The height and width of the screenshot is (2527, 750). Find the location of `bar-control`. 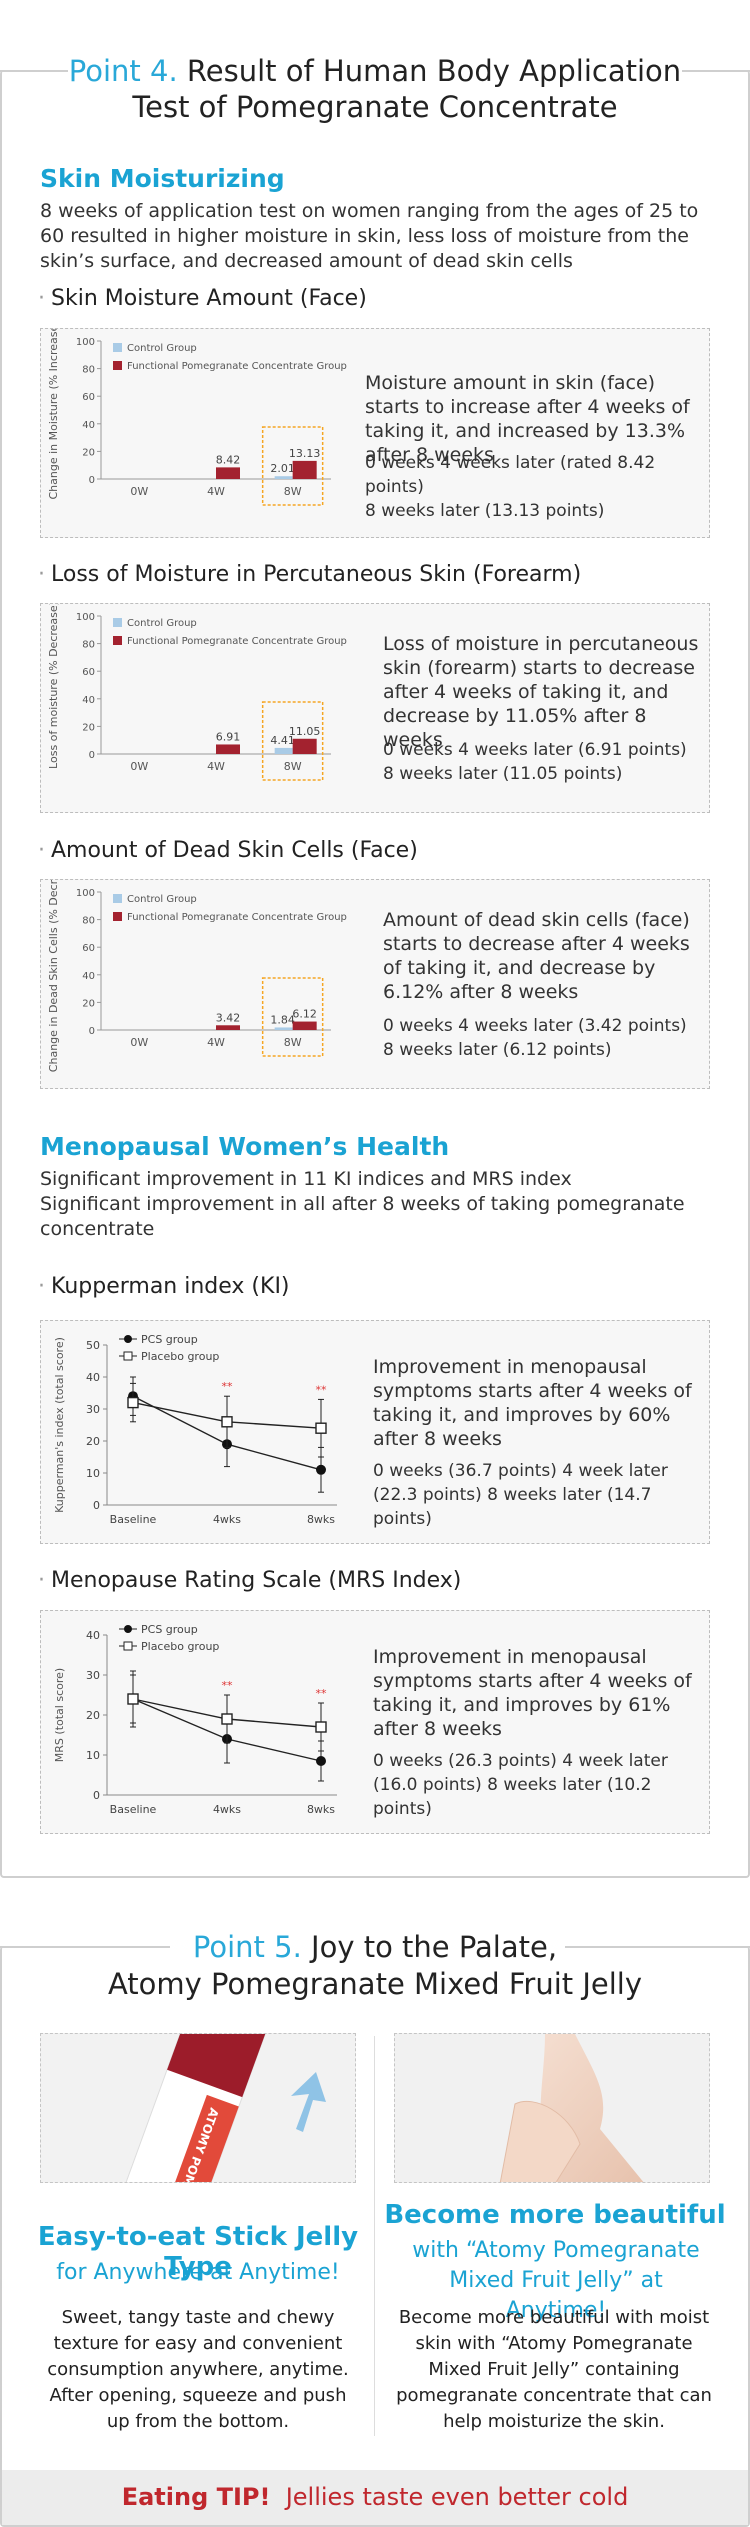

bar-control is located at coordinates (283, 477).